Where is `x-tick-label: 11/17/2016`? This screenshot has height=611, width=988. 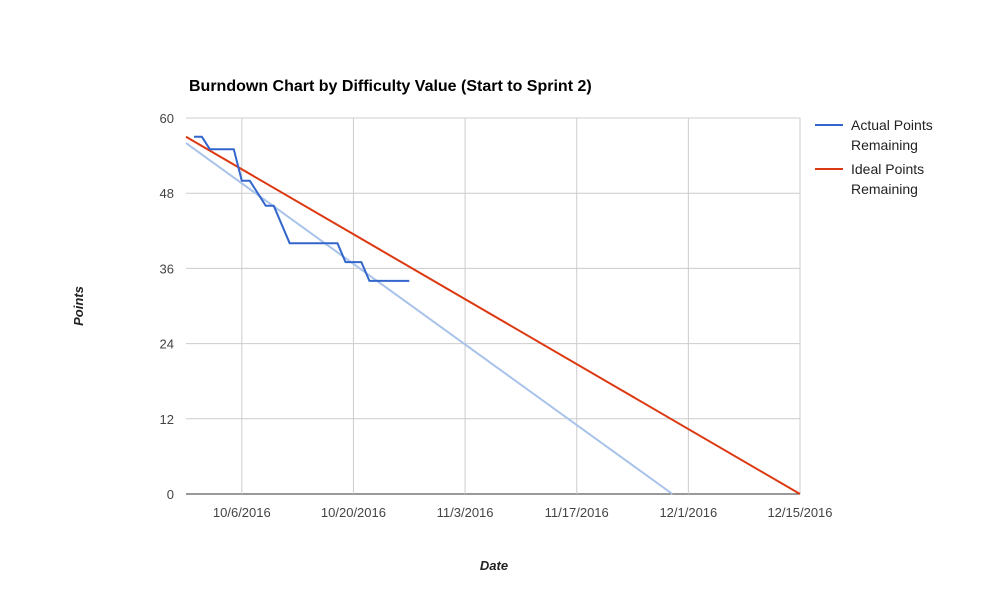 x-tick-label: 11/17/2016 is located at coordinates (577, 512).